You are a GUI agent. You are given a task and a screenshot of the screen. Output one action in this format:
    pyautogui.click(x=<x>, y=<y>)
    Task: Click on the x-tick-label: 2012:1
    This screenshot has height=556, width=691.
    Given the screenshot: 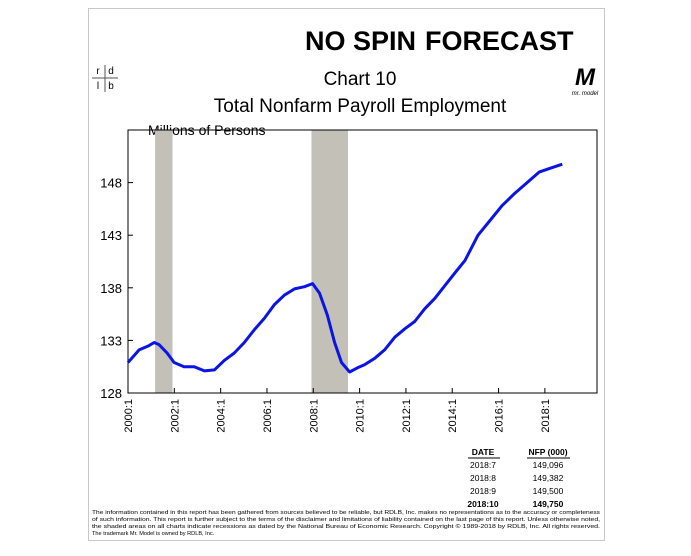 What is the action you would take?
    pyautogui.click(x=407, y=416)
    